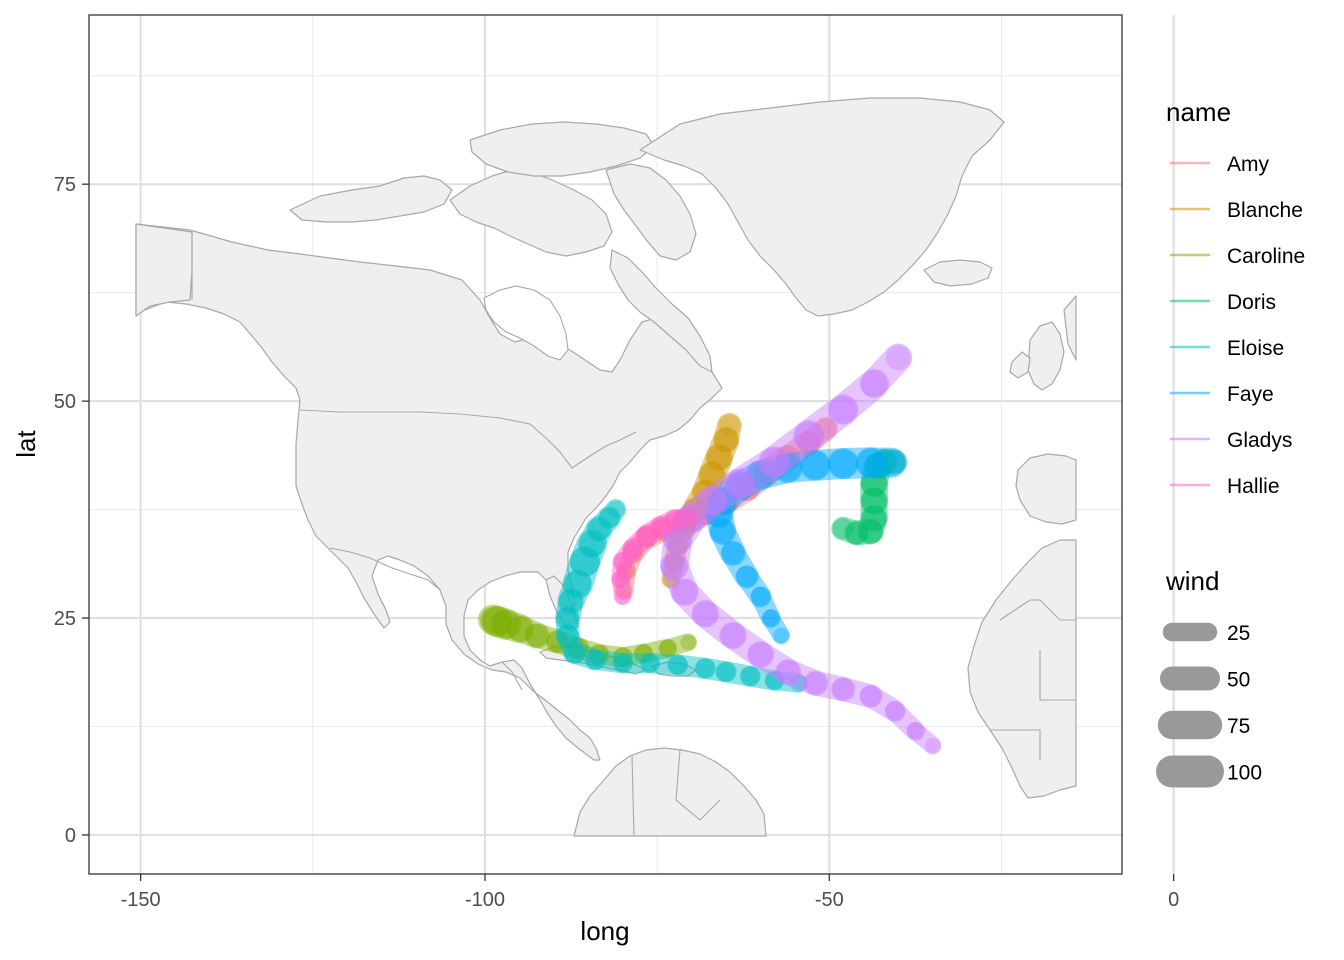 The height and width of the screenshot is (960, 1344). What do you see at coordinates (1192, 581) in the screenshot?
I see `wind-legend-title: wind` at bounding box center [1192, 581].